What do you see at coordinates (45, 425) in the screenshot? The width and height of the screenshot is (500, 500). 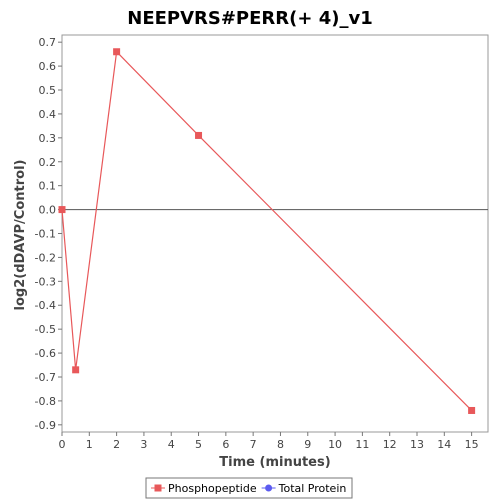 I see `y-tick-label: -0.9` at bounding box center [45, 425].